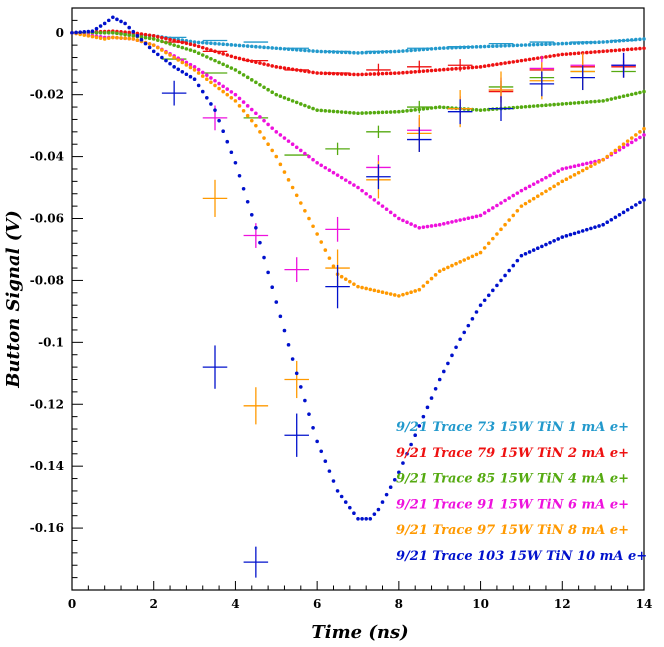  I want to click on legend-entry-2: 9/21 Trace 85 15W TiN 4 mA e+, so click(512, 479).